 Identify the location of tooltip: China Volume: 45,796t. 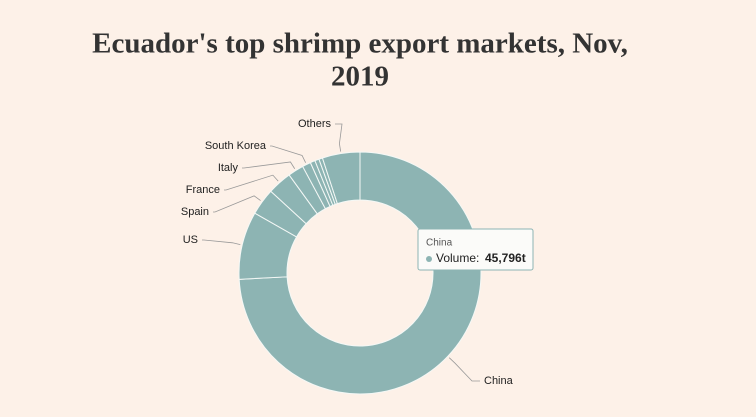
(475, 249).